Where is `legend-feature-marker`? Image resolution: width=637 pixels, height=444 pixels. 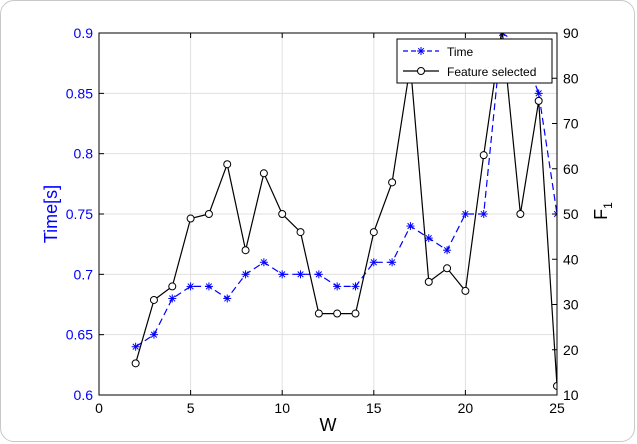
legend-feature-marker is located at coordinates (421, 71).